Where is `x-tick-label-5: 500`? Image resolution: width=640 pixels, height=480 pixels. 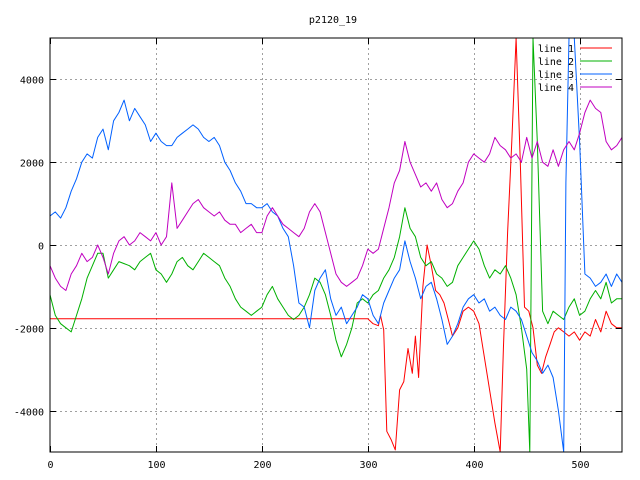 x-tick-label-5: 500 is located at coordinates (580, 465).